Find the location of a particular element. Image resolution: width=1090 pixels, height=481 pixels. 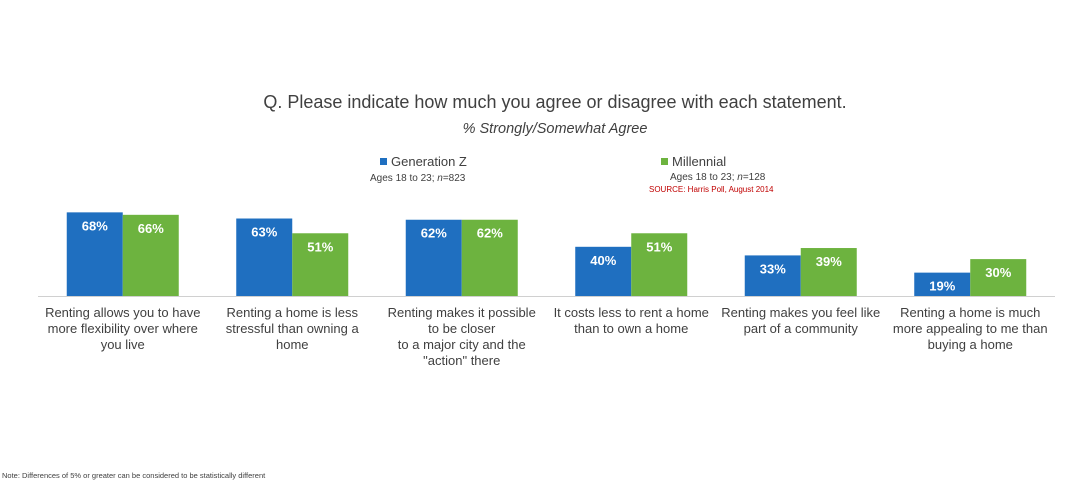

data-label-generation-z-6: 19% is located at coordinates (942, 286).